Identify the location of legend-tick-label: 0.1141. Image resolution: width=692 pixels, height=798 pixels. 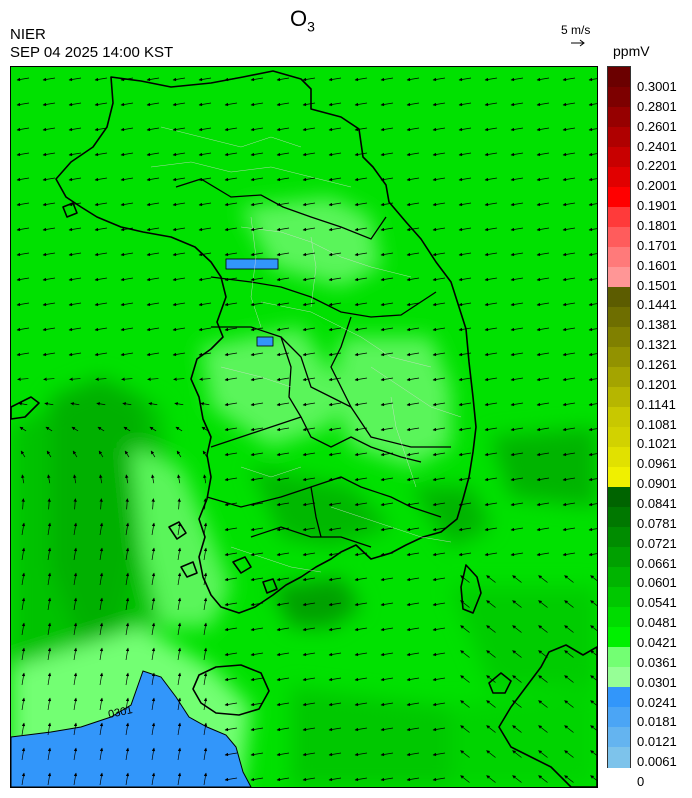
(656, 404).